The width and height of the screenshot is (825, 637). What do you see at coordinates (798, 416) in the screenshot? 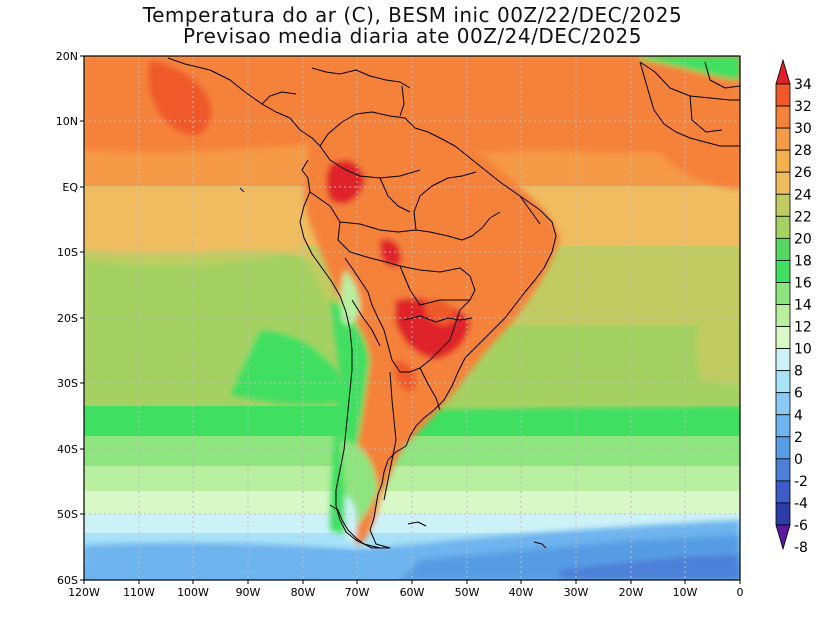
I see `colorbar-label: 4` at bounding box center [798, 416].